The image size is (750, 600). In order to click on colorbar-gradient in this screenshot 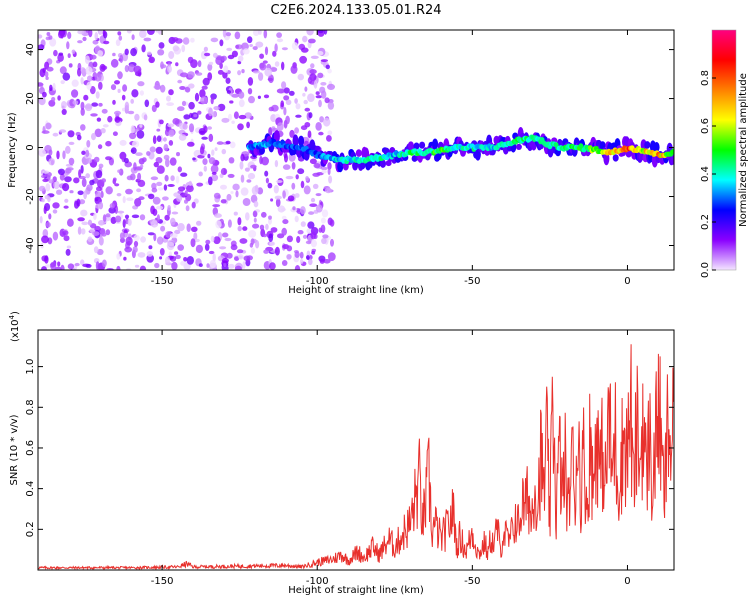, I will do `click(724, 150)`.